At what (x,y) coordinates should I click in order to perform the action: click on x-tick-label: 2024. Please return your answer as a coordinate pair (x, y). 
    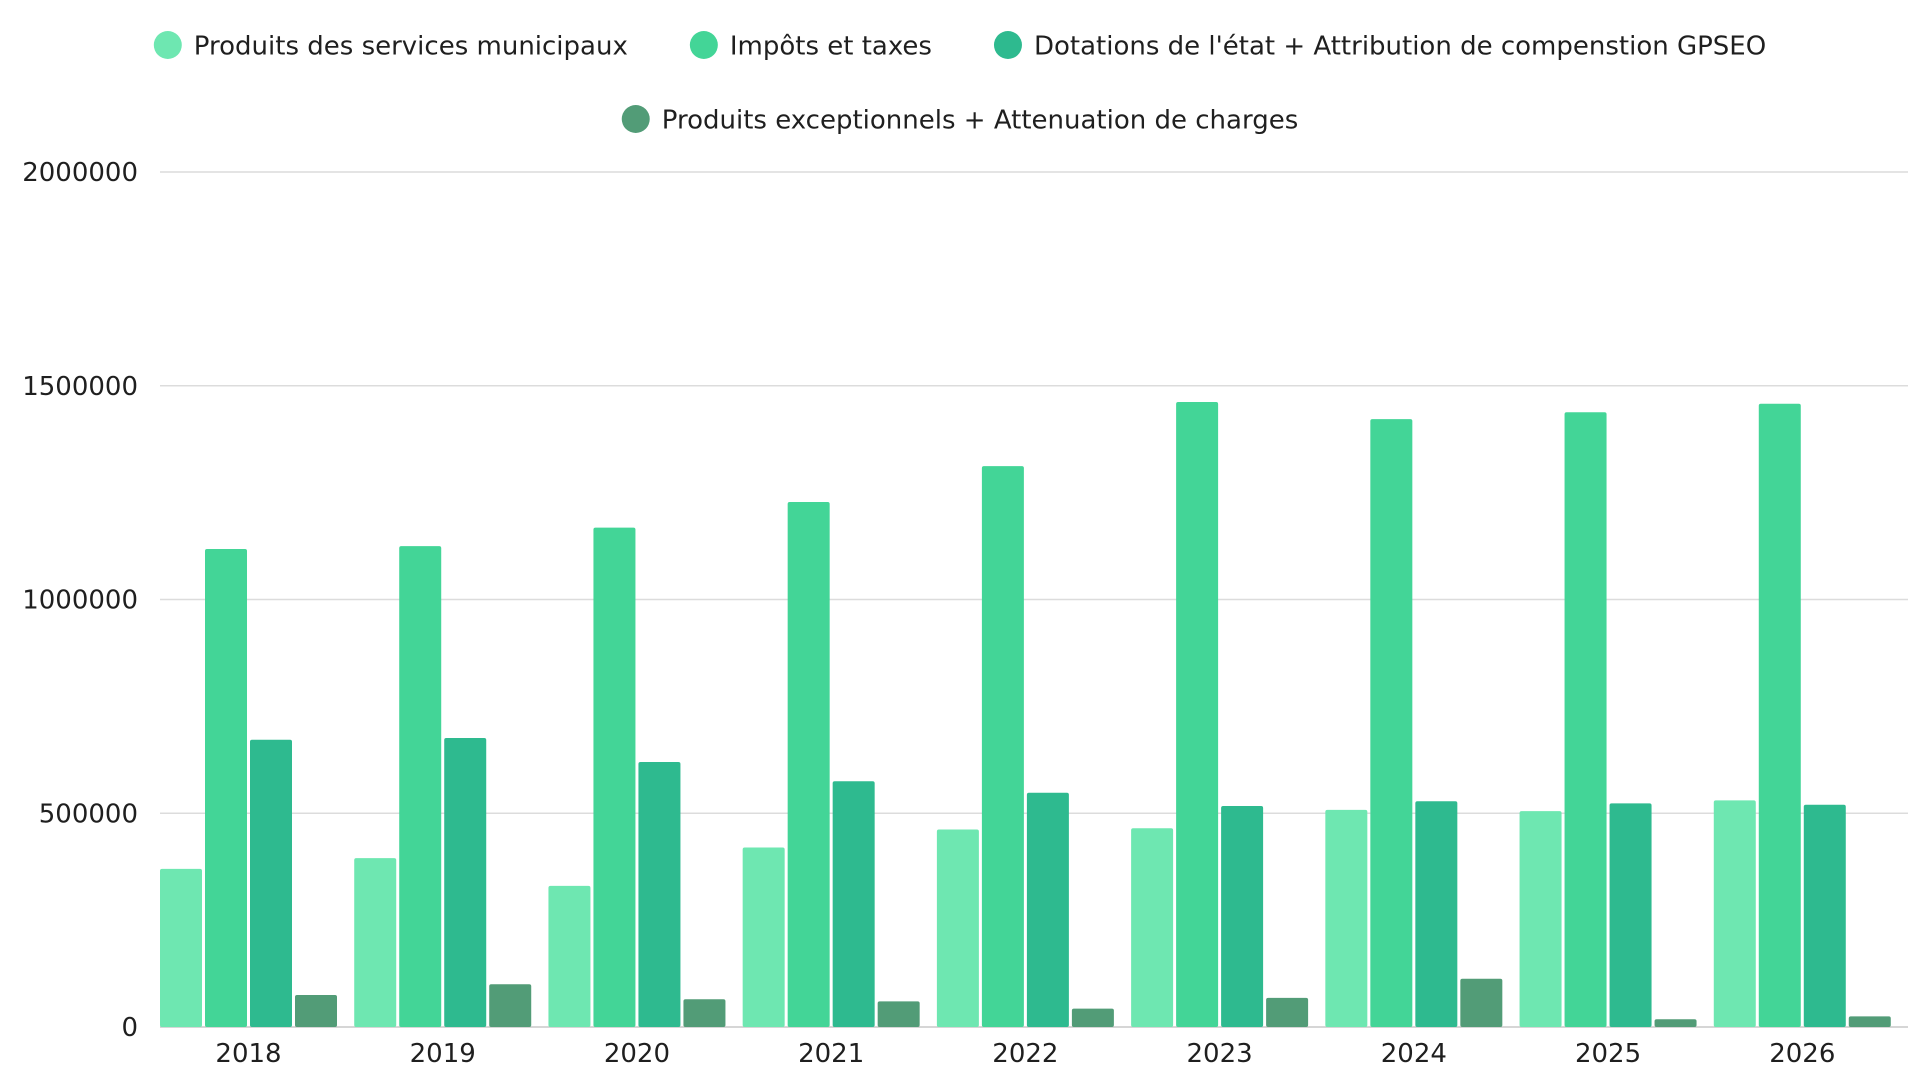
    Looking at the image, I should click on (1414, 1054).